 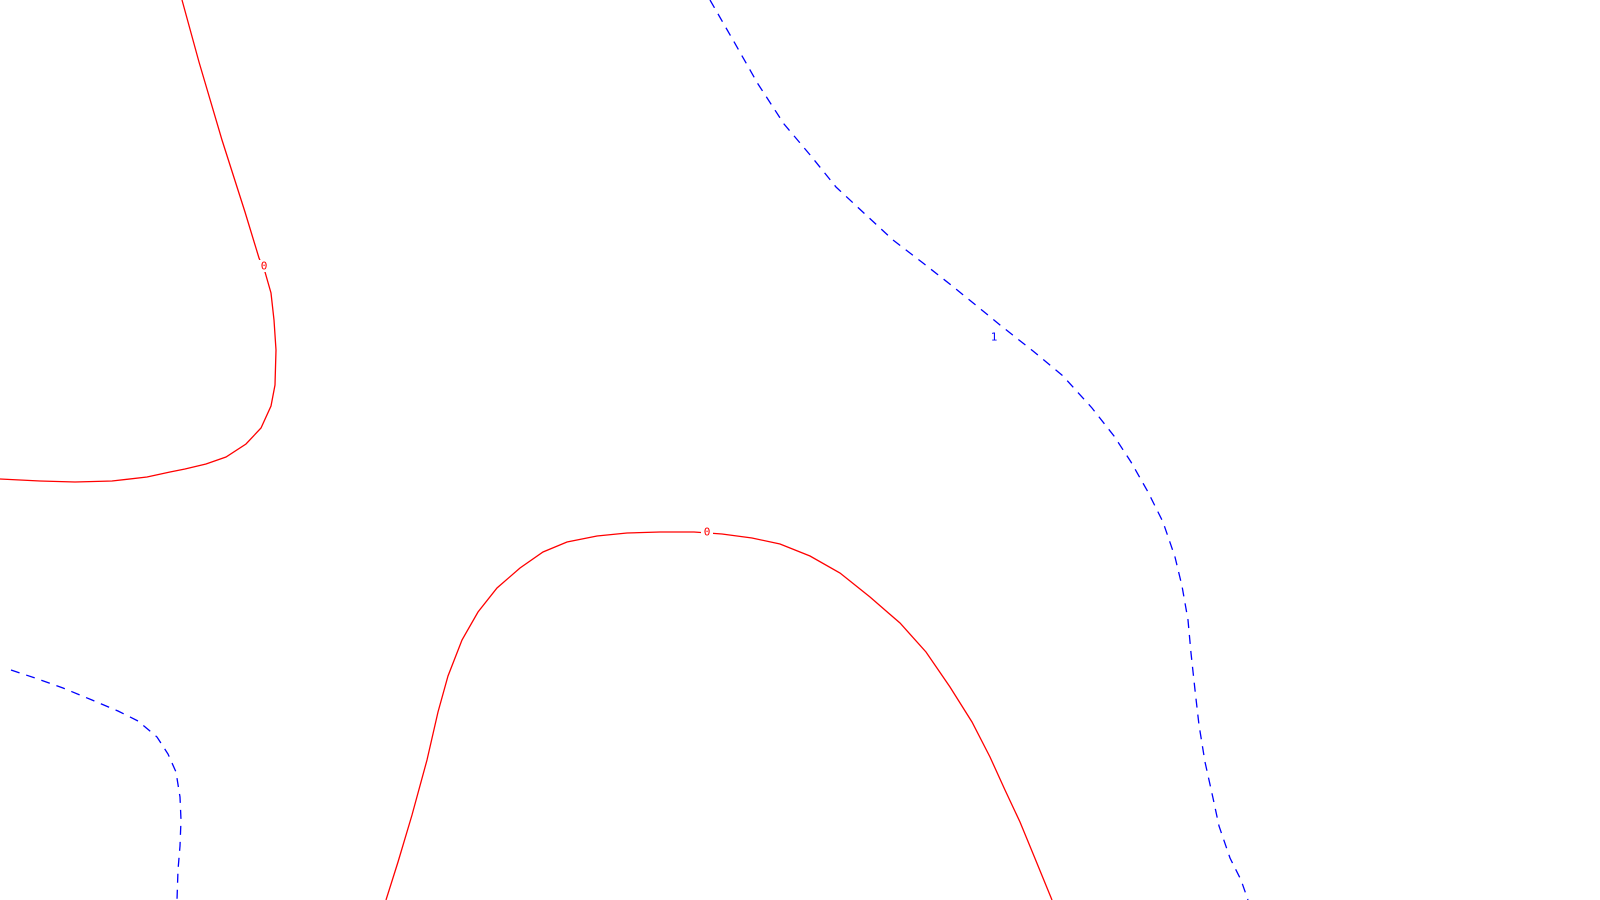 I want to click on contour-label-level-0-lower-arch: 0, so click(x=707, y=532).